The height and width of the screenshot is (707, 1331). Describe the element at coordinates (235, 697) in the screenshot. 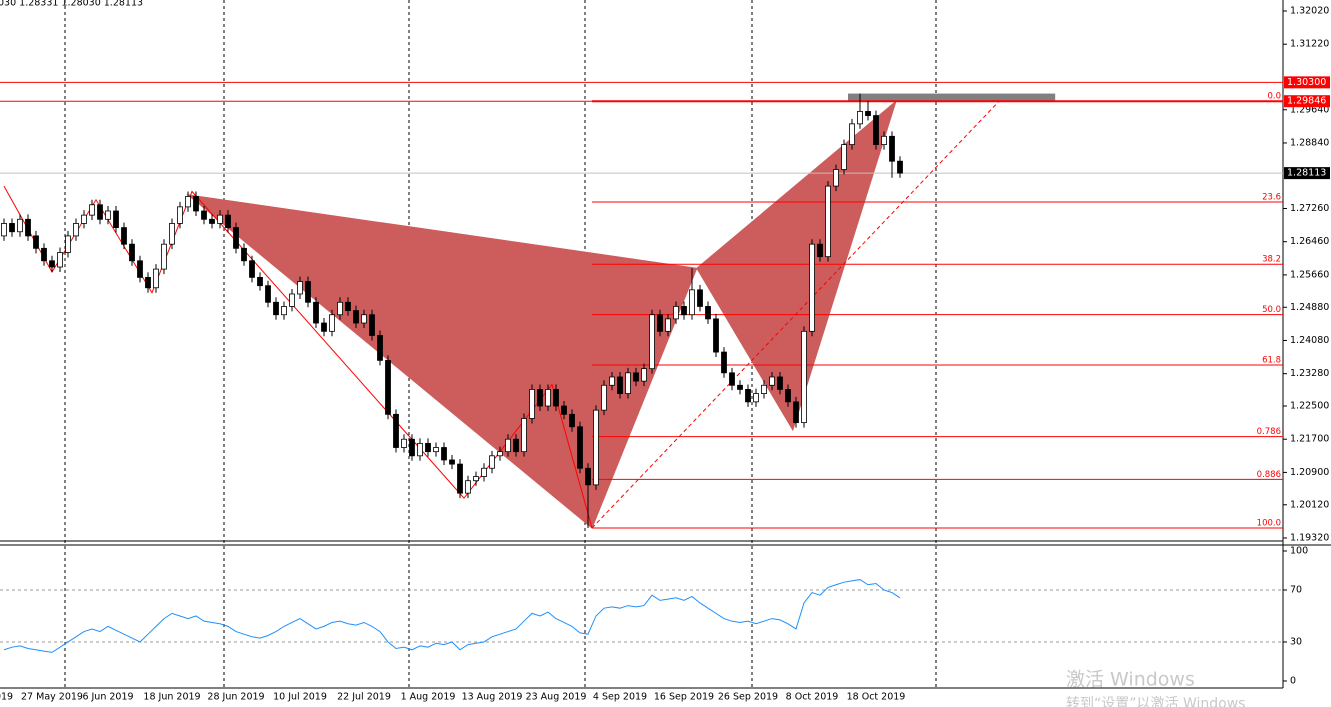

I see `x-tick-label: 28 Jun 2019` at that location.